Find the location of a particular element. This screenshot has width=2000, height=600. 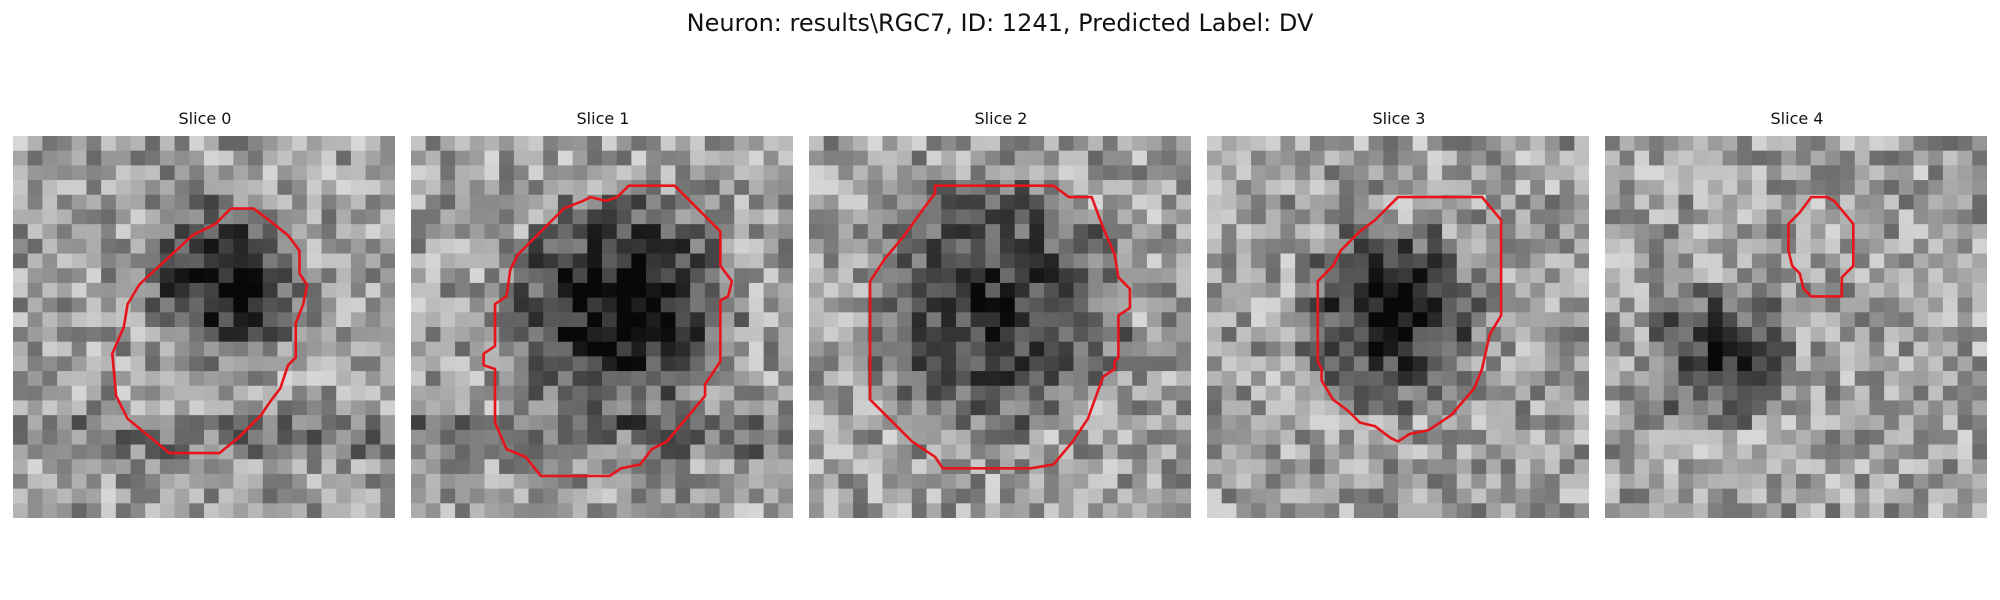

slice-title-1: Slice 1 is located at coordinates (603, 118).